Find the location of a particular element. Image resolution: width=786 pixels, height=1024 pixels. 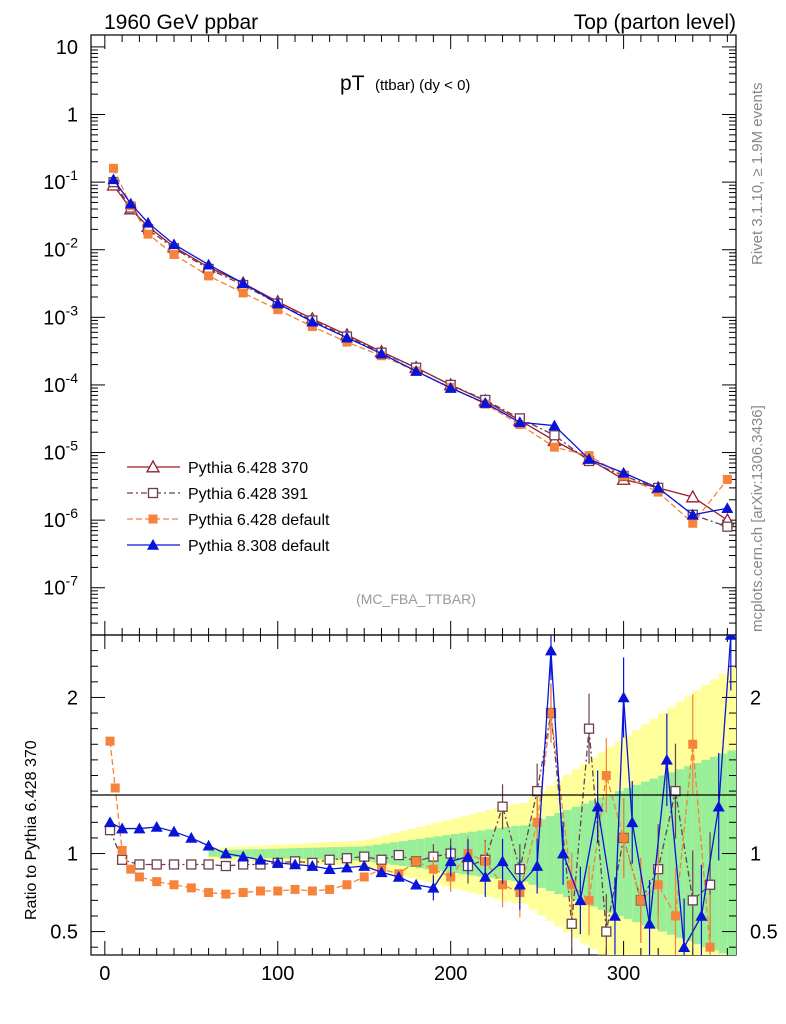

ratio-y-tick-label: 0.5 is located at coordinates (64, 933).